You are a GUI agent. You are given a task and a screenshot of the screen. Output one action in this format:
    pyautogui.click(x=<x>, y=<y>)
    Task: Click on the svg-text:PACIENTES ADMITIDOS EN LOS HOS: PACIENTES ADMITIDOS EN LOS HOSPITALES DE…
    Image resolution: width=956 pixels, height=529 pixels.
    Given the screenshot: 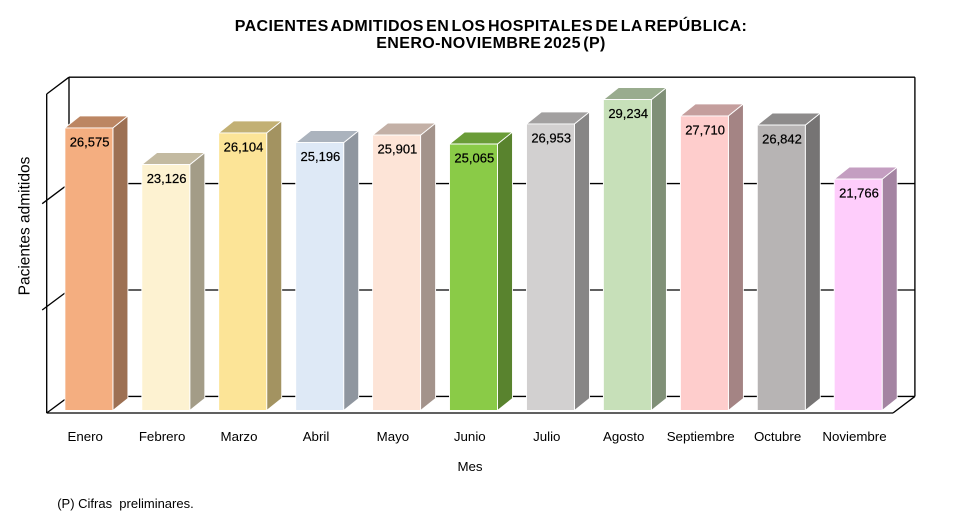 What is the action you would take?
    pyautogui.click(x=491, y=25)
    